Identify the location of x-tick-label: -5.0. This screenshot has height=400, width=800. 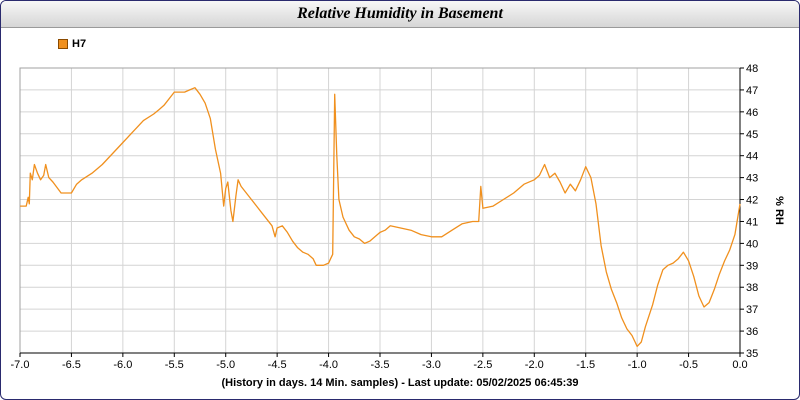
(225, 365).